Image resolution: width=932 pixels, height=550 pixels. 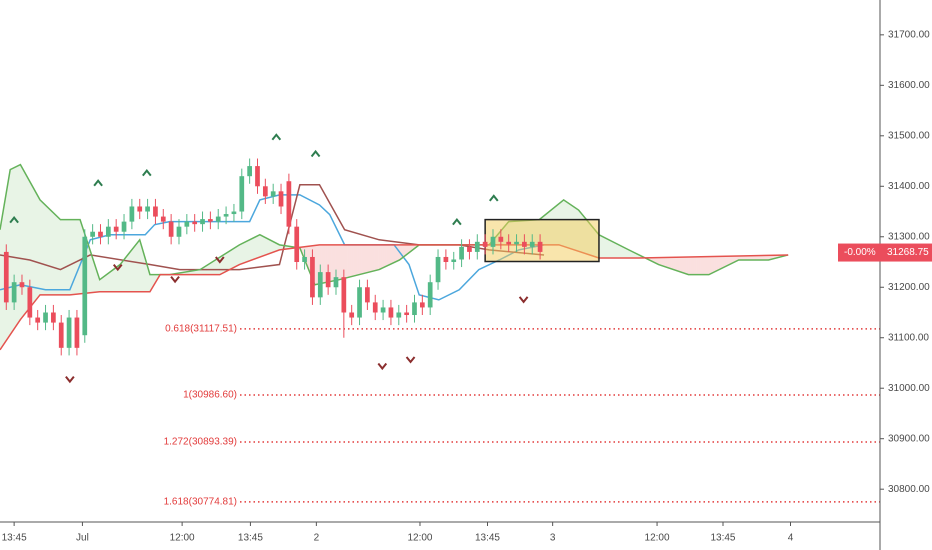 What do you see at coordinates (210, 395) in the screenshot?
I see `fib-label: 1(30986.60)` at bounding box center [210, 395].